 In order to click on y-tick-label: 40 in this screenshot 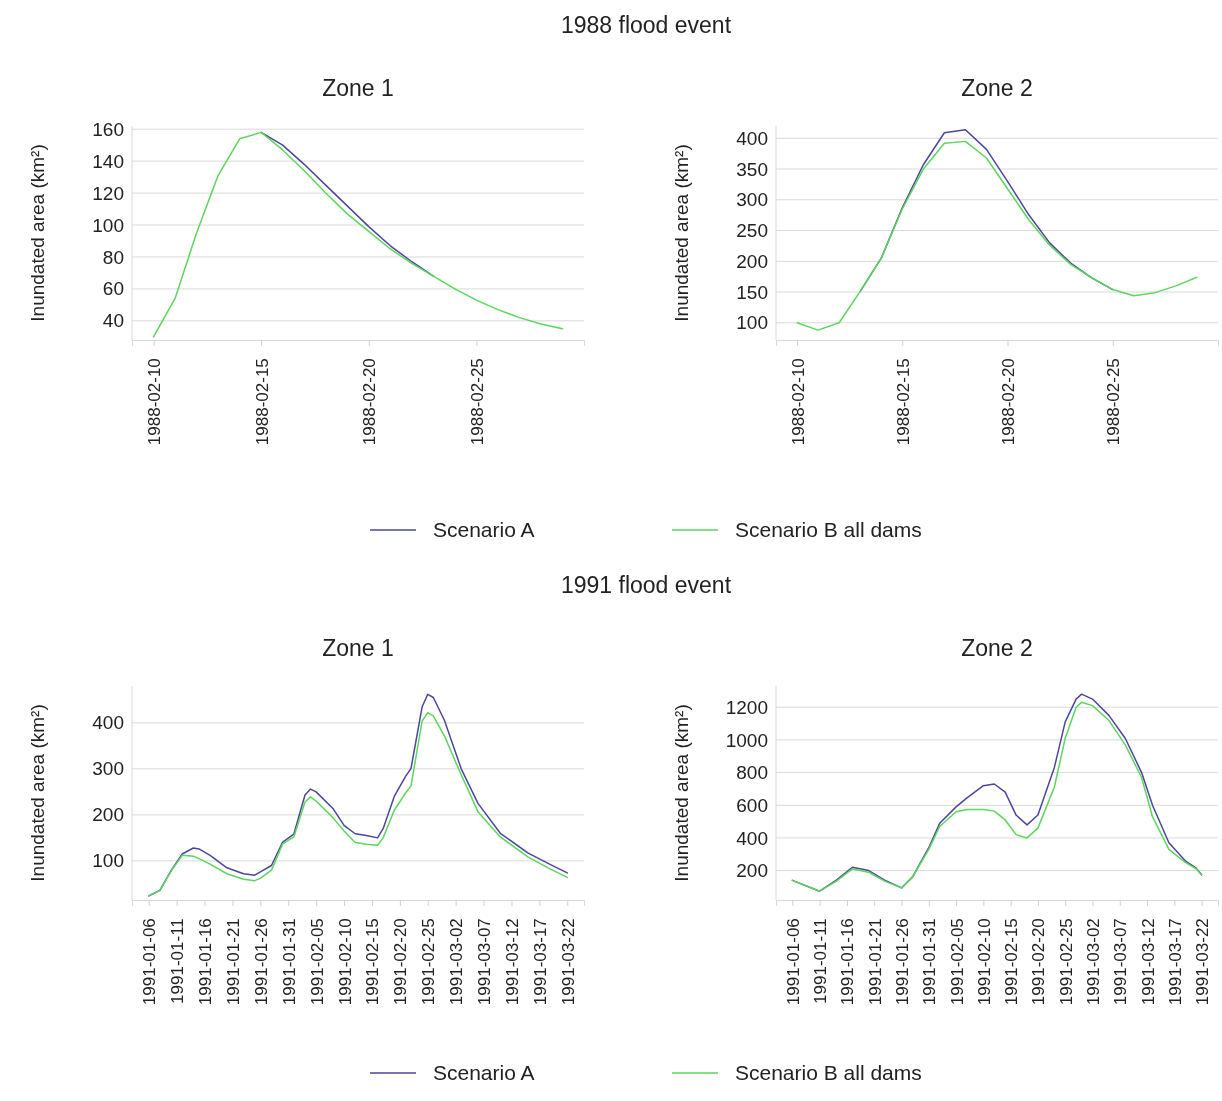, I will do `click(113, 321)`.